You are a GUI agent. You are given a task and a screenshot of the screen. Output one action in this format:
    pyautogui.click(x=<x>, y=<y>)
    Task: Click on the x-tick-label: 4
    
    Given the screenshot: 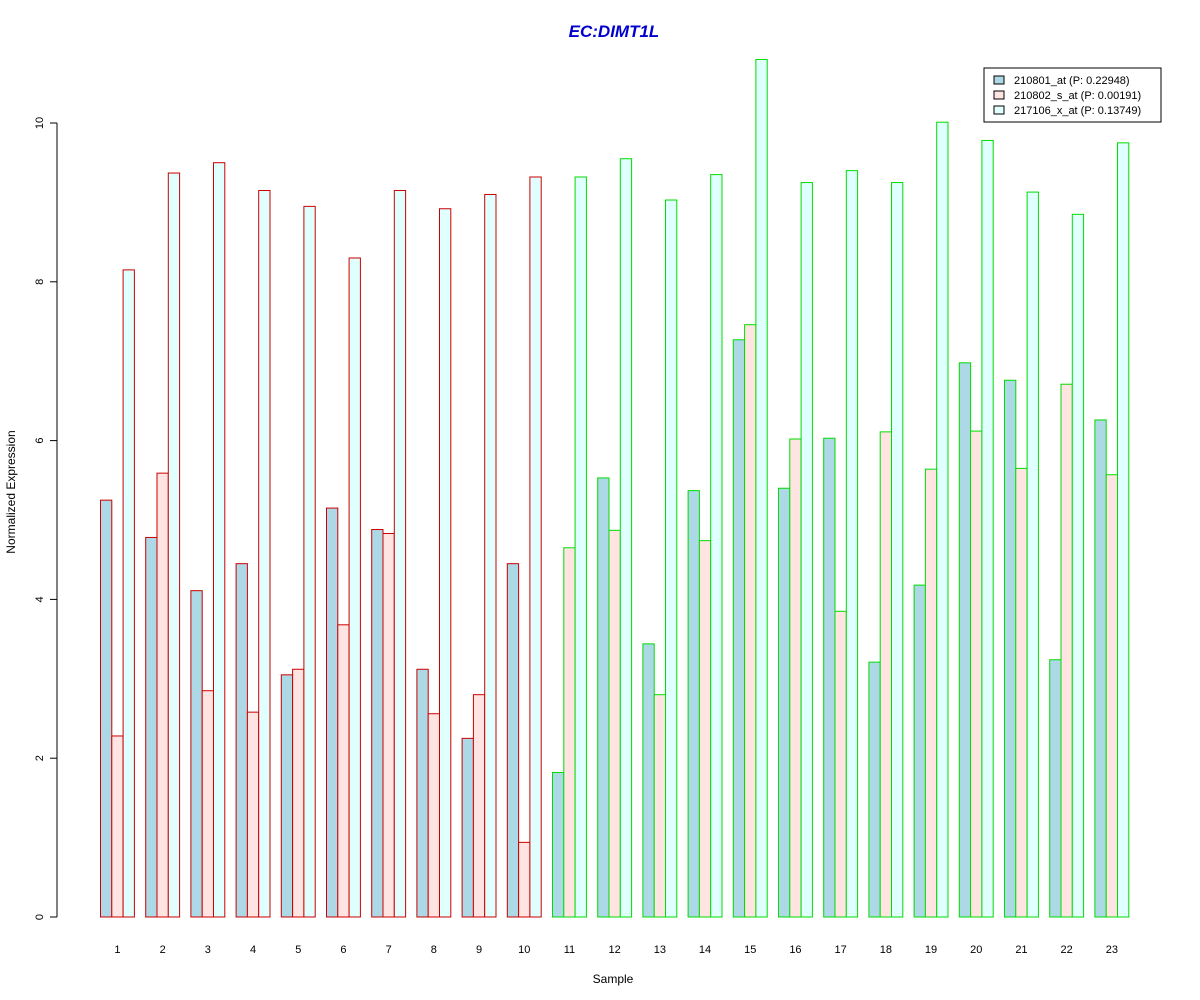 What is the action you would take?
    pyautogui.click(x=253, y=950)
    